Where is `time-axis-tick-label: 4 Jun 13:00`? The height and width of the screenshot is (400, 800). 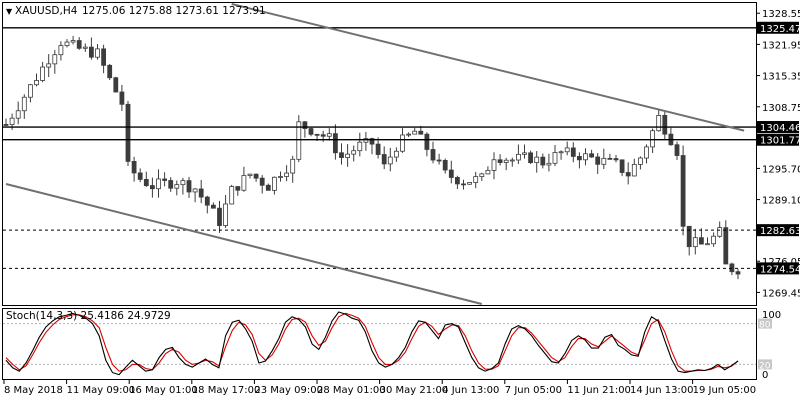
time-axis-tick-label: 4 Jun 13:00 is located at coordinates (470, 390).